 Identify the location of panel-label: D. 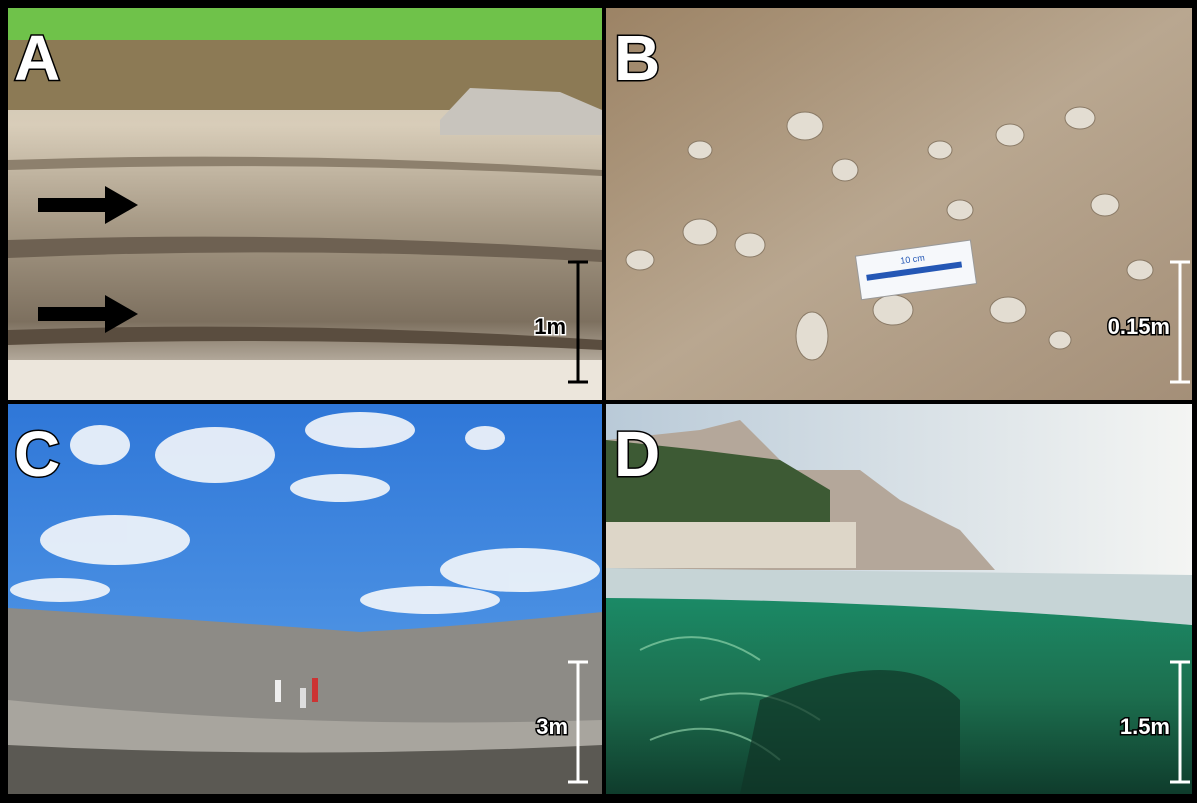
(637, 454).